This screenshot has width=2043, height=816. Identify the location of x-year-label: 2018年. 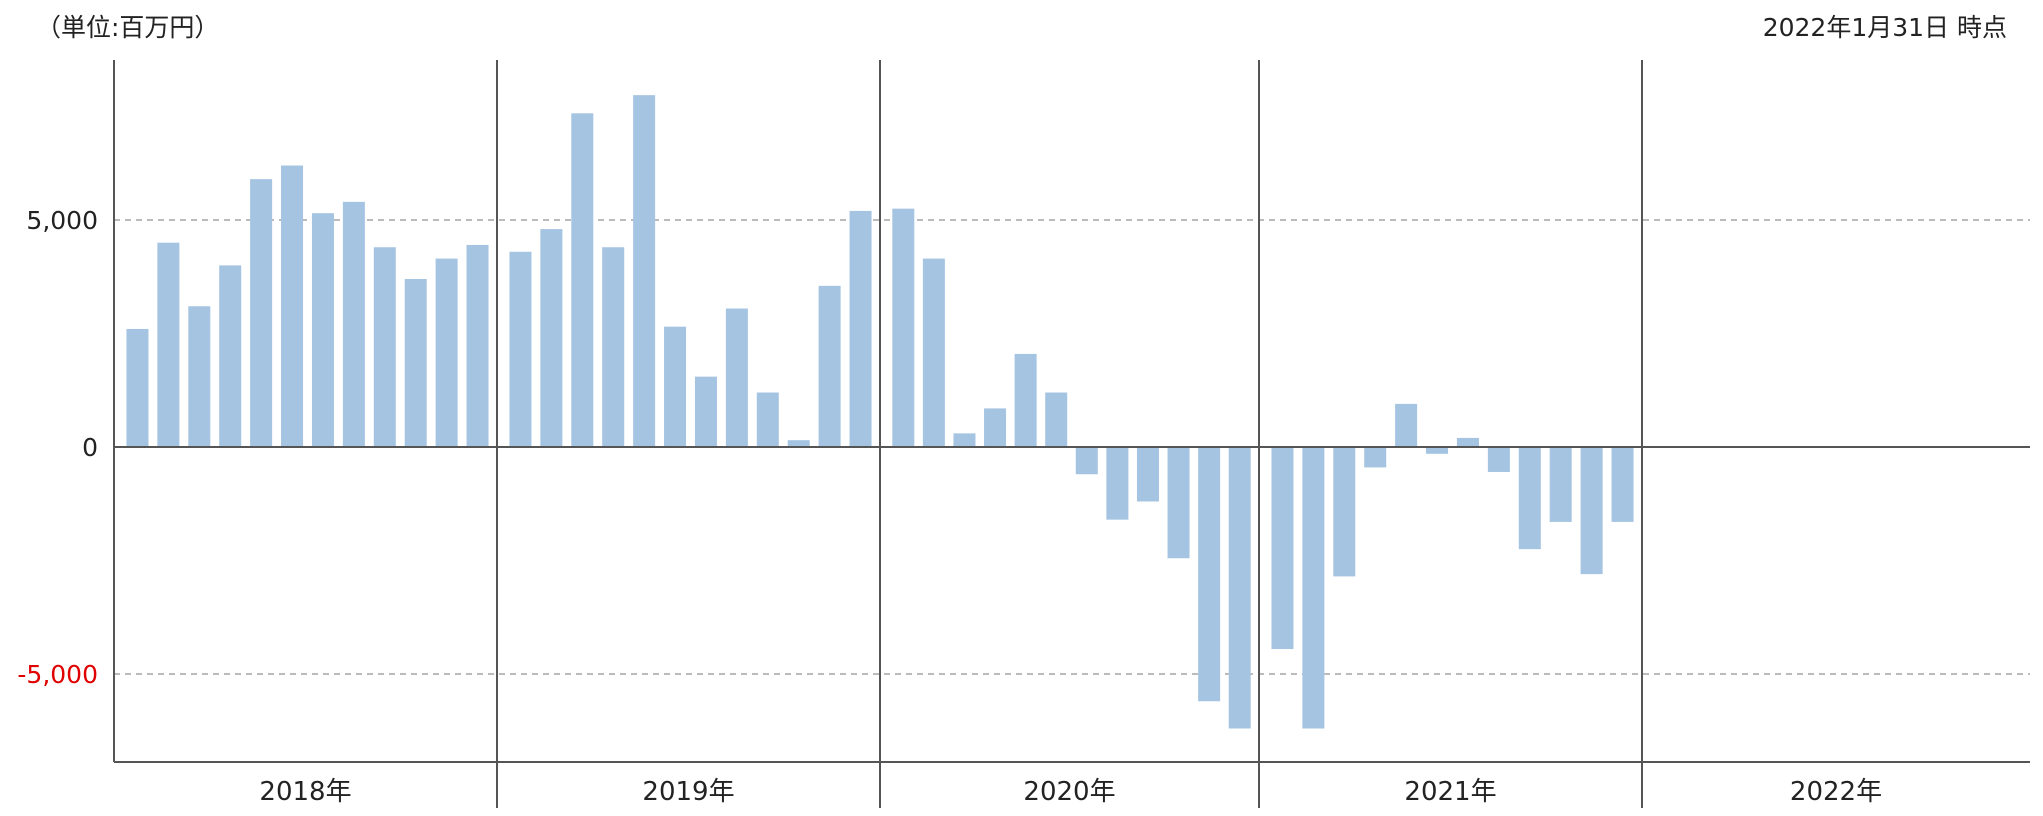
(305, 792).